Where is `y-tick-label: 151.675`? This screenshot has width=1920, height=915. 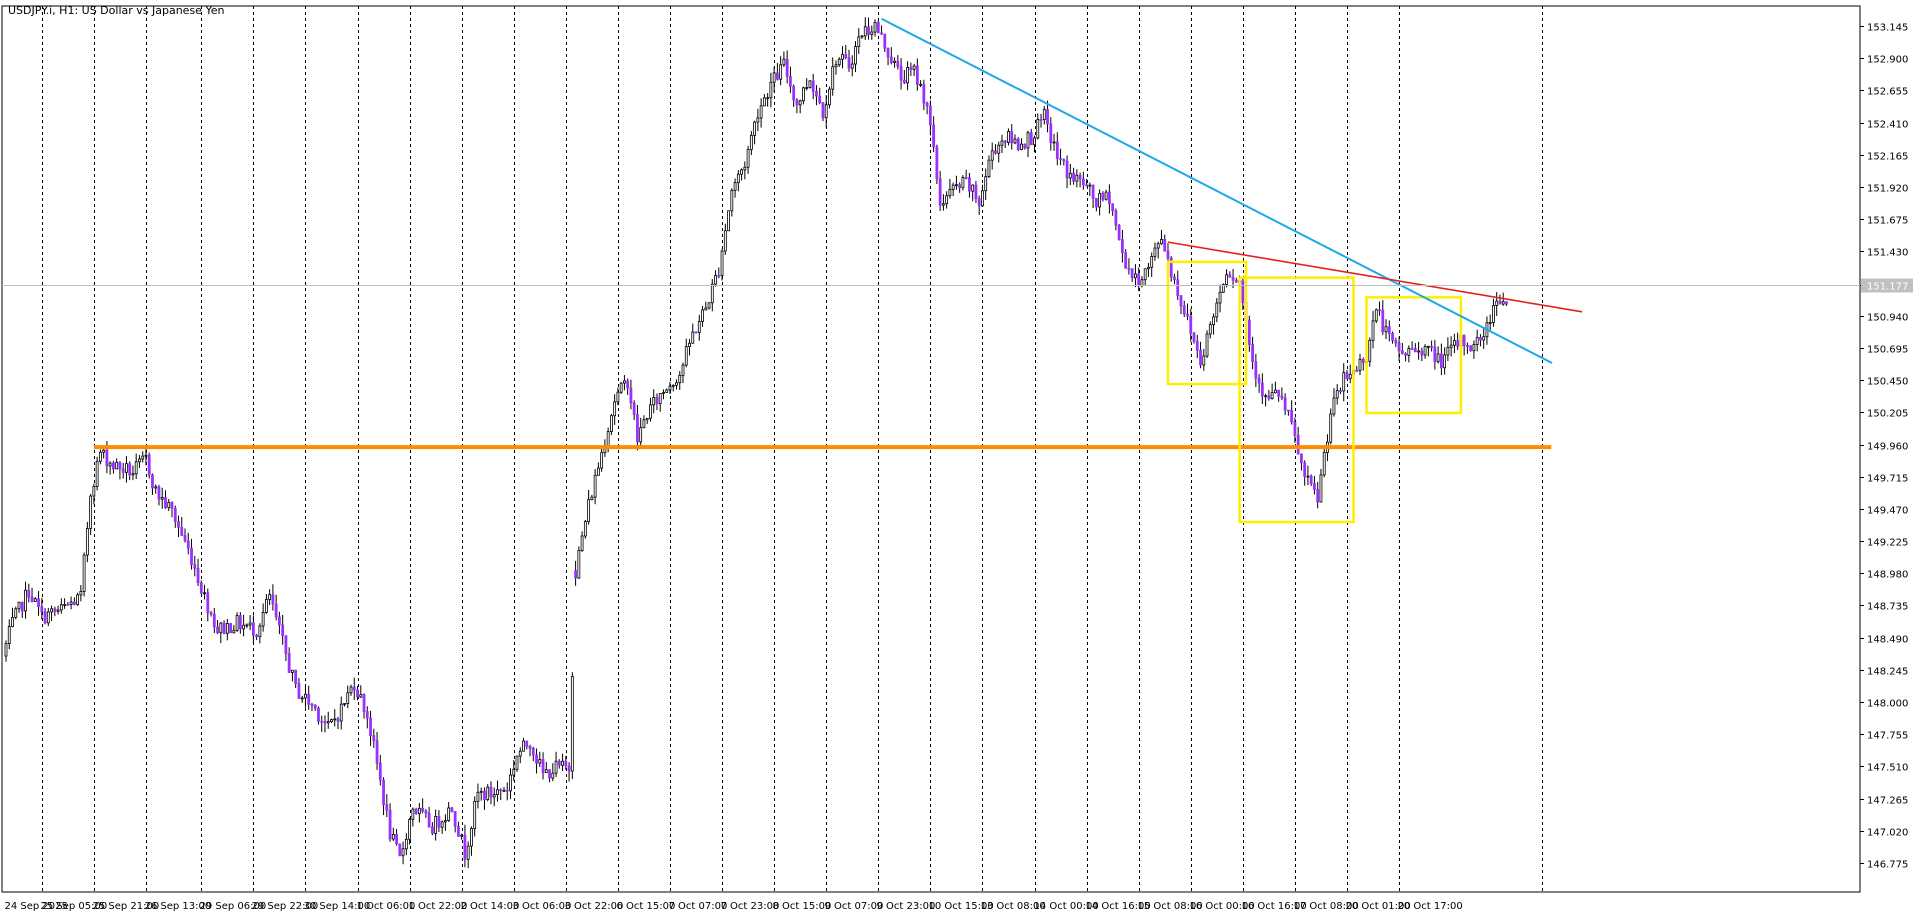
y-tick-label: 151.675 is located at coordinates (1887, 221).